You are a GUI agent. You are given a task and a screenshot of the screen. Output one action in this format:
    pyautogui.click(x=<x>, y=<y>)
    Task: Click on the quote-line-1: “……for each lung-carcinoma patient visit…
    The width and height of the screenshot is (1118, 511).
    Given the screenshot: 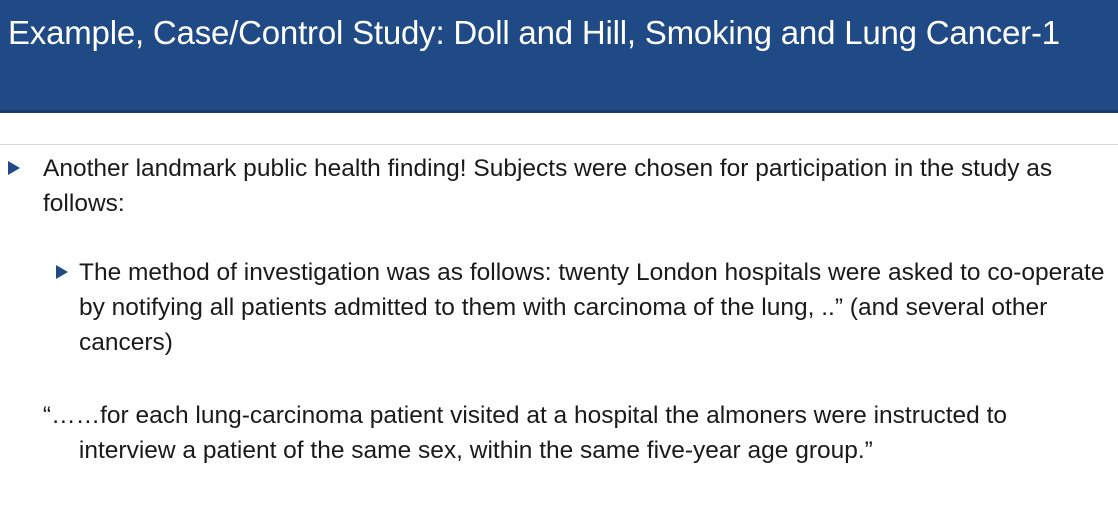 What is the action you would take?
    pyautogui.click(x=525, y=415)
    